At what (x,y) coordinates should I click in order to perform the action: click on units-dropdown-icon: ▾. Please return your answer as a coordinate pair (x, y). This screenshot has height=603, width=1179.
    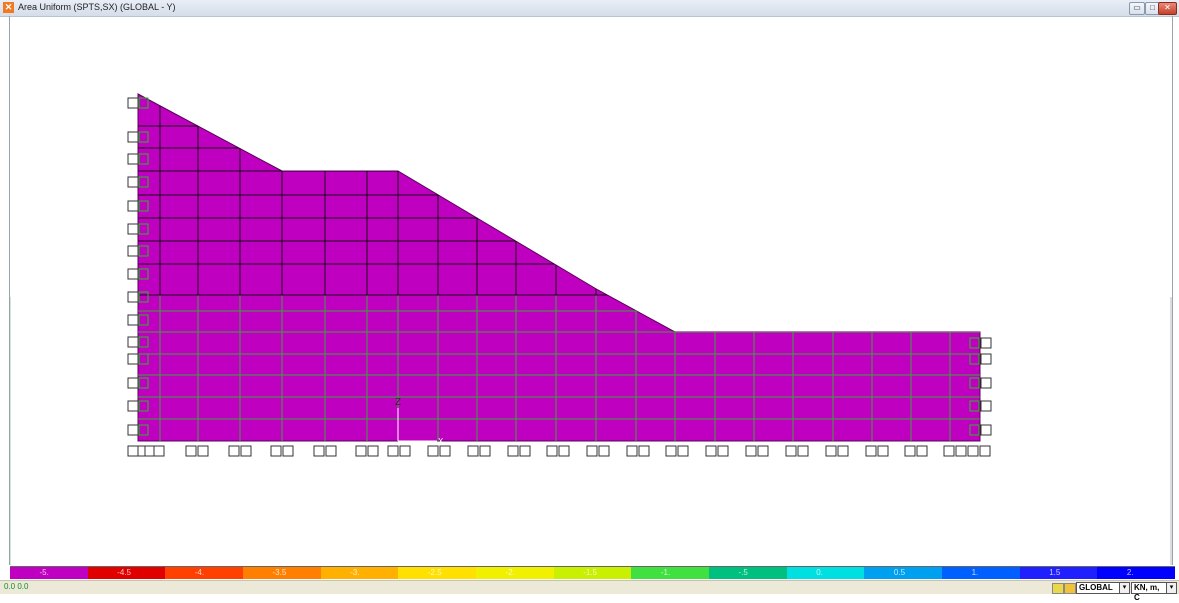
    Looking at the image, I should click on (1171, 588).